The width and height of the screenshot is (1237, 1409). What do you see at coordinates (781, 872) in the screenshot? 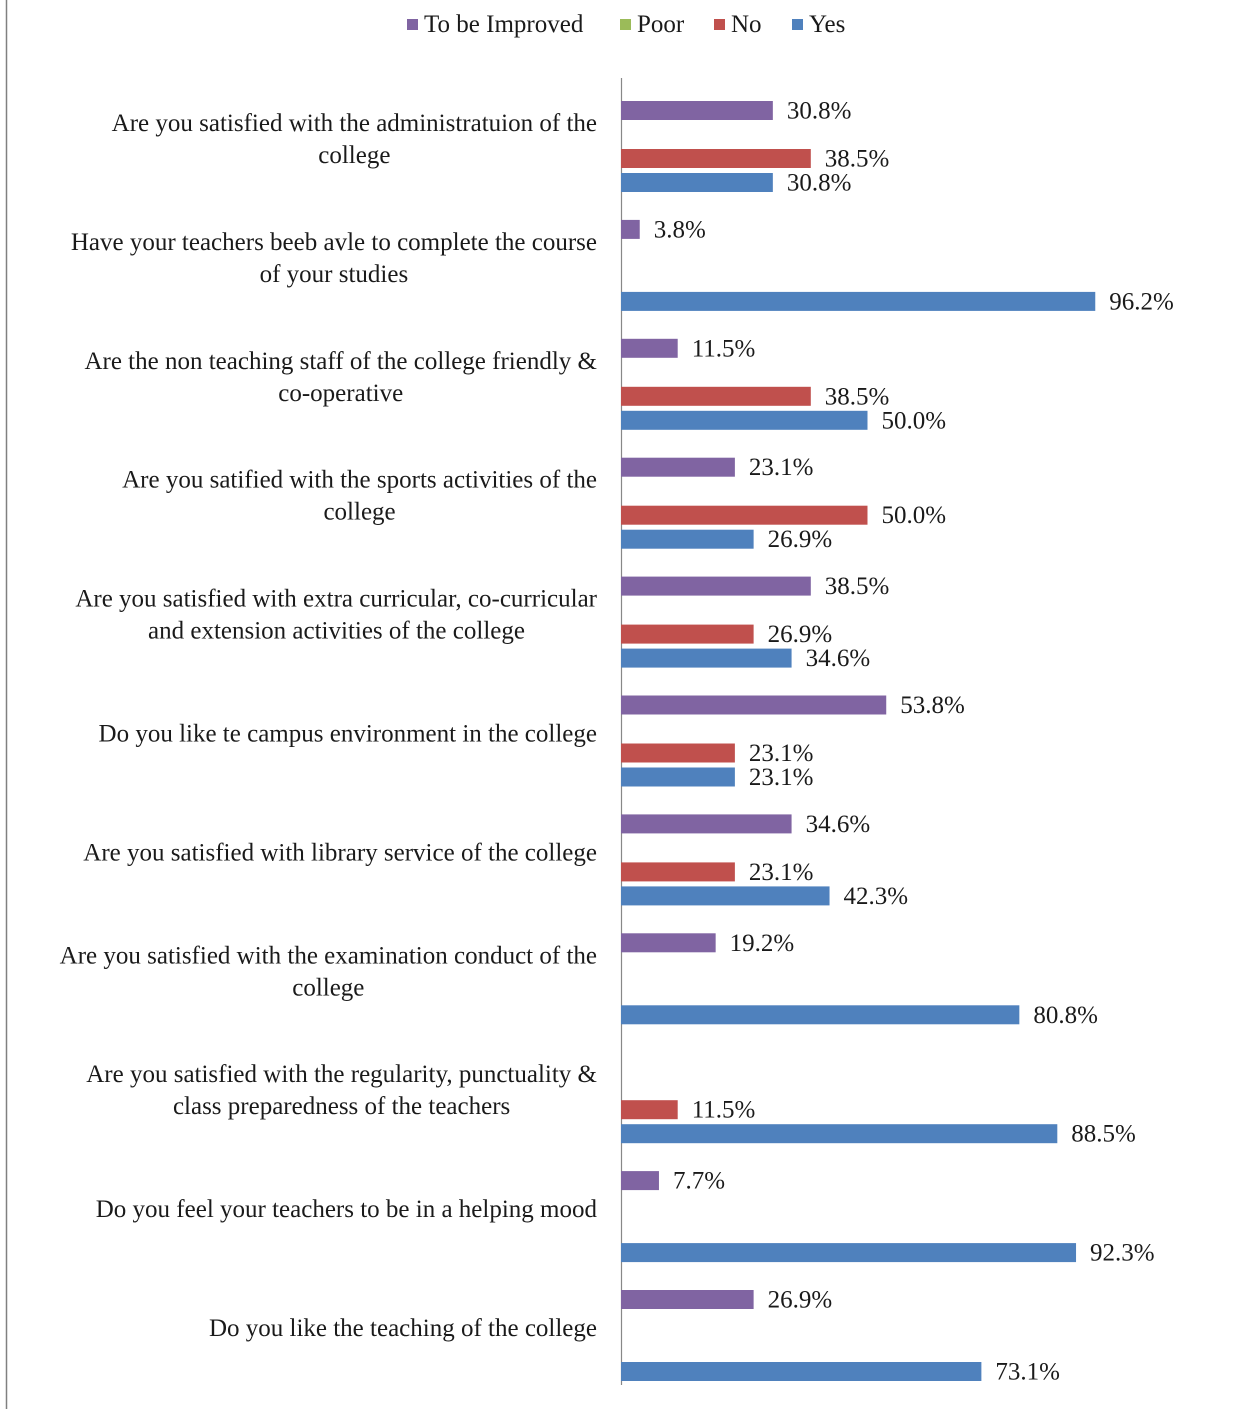
I see `value-label-no-7: 23.1%` at bounding box center [781, 872].